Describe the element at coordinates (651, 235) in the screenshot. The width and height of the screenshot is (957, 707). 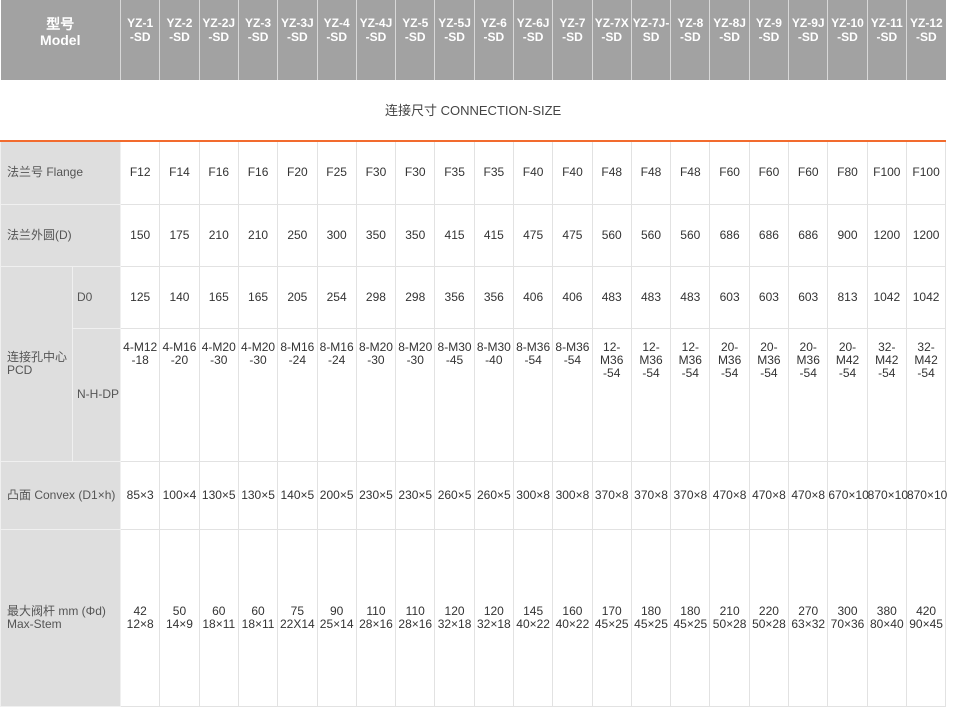
I see `value-cell: 560` at that location.